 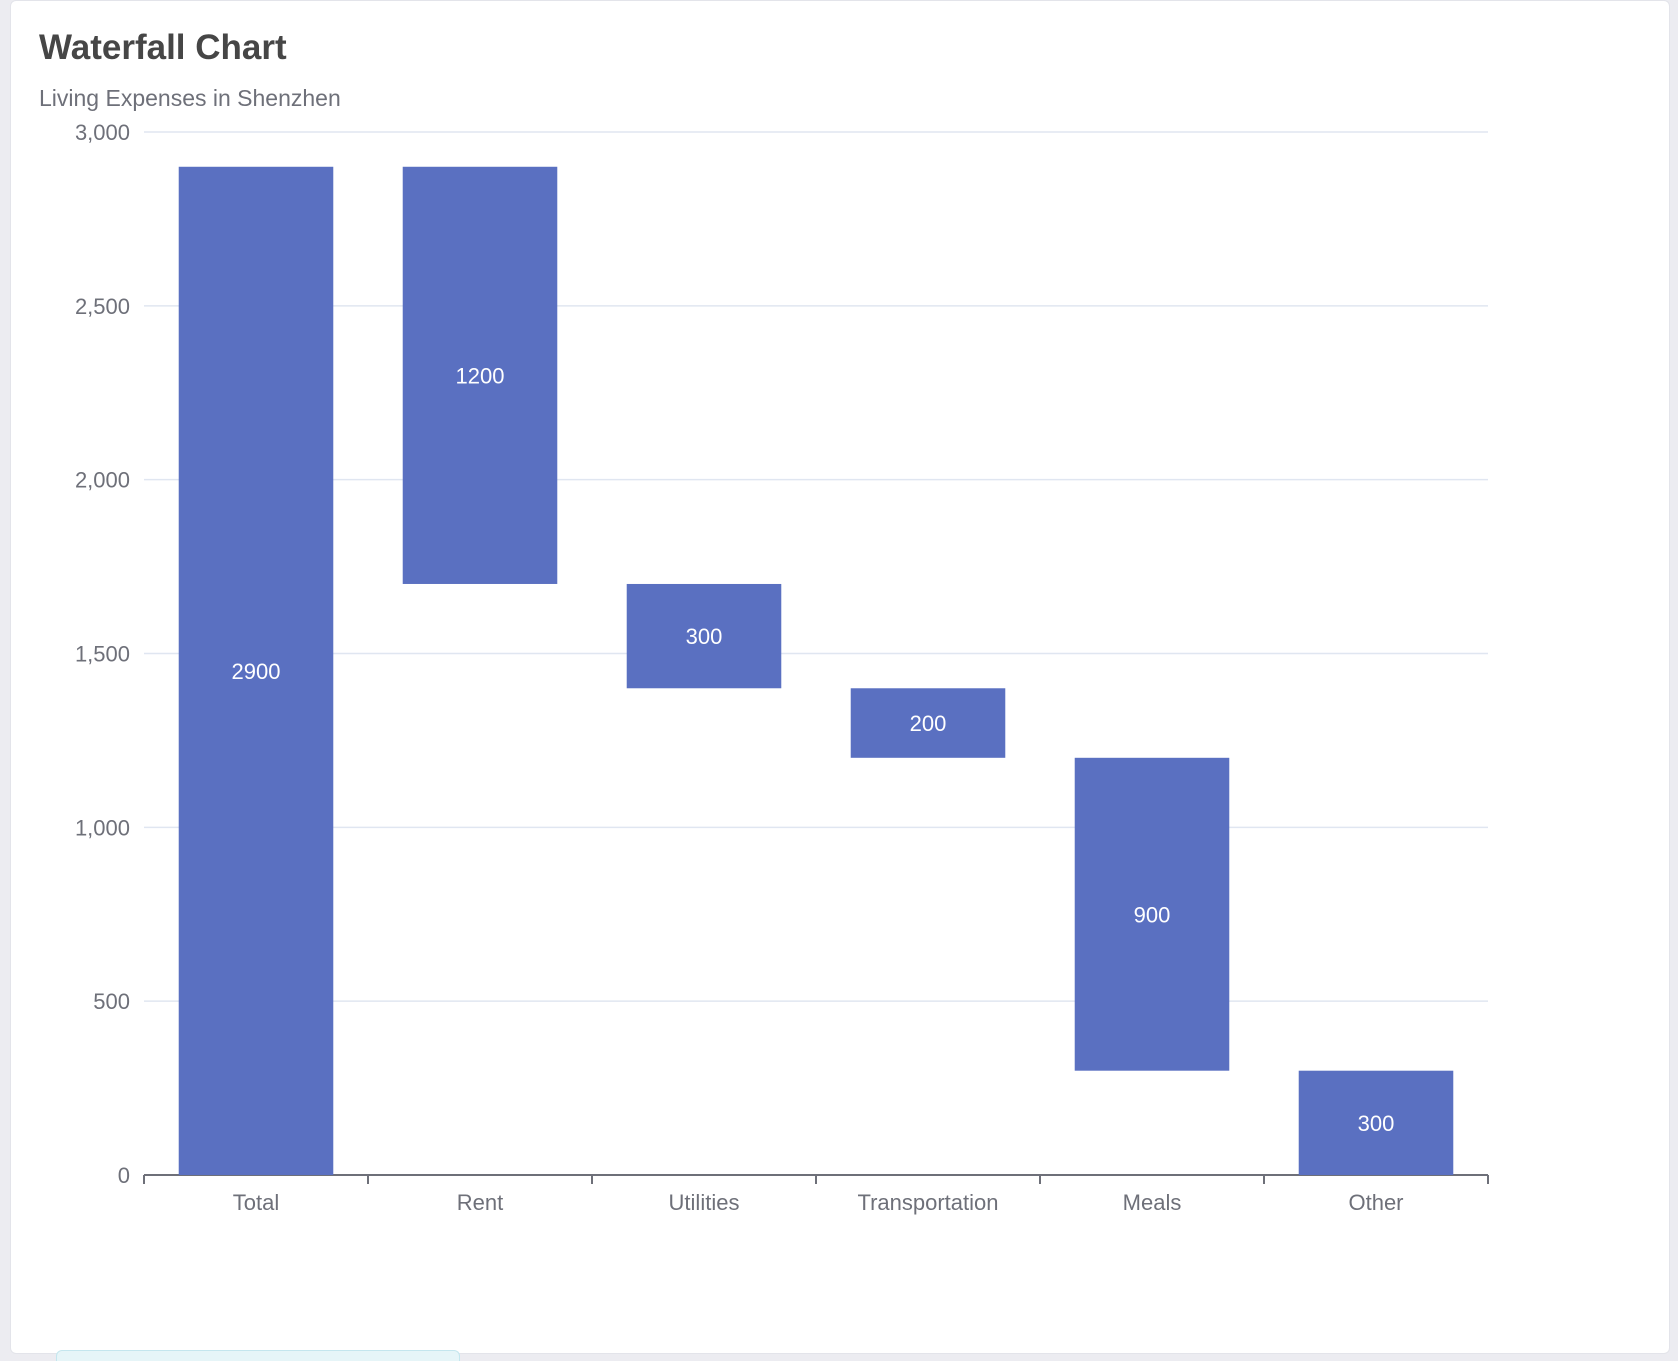 I want to click on x-tick-label: Rent, so click(x=480, y=1202).